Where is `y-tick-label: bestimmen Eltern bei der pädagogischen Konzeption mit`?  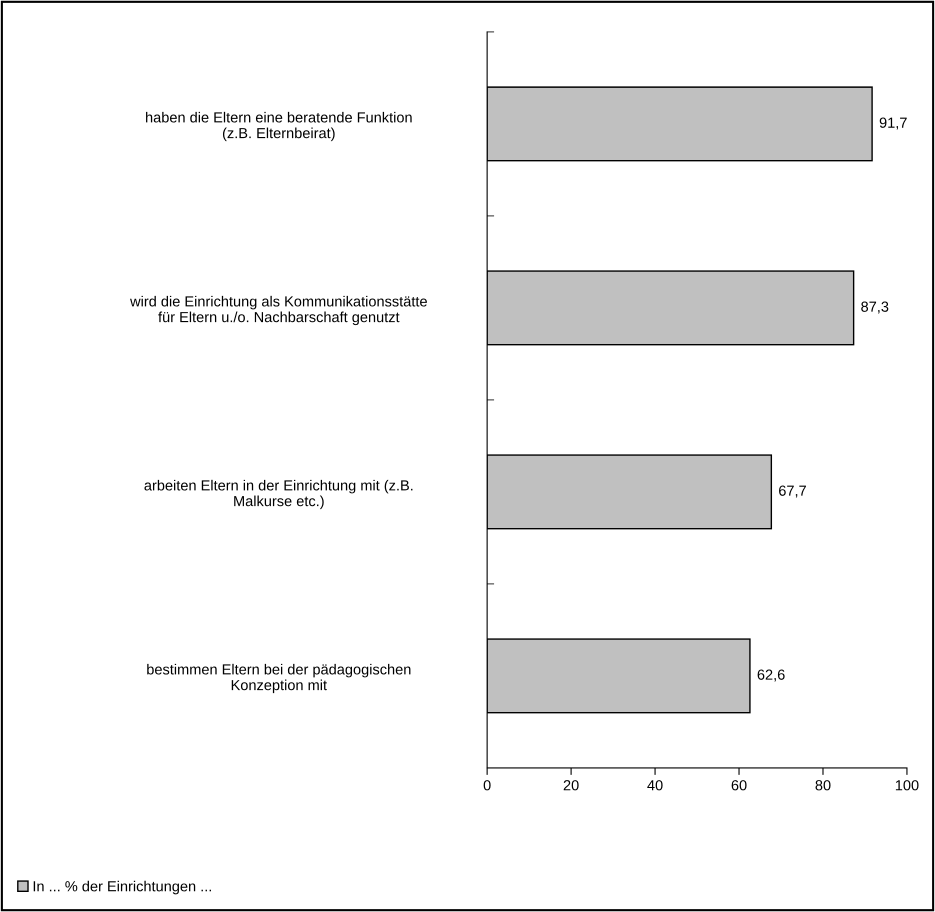 y-tick-label: bestimmen Eltern bei der pädagogischen Konzeption mit is located at coordinates (278, 679).